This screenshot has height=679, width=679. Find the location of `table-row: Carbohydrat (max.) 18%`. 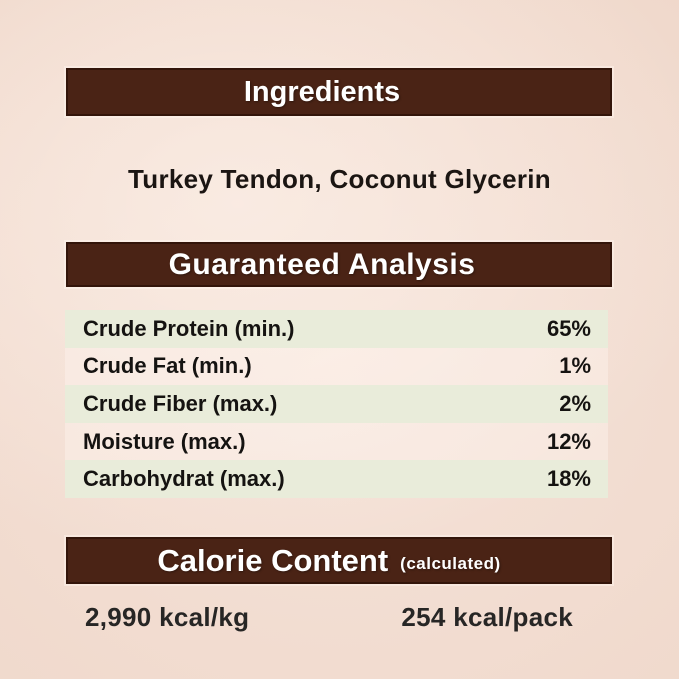

table-row: Carbohydrat (max.) 18% is located at coordinates (336, 479).